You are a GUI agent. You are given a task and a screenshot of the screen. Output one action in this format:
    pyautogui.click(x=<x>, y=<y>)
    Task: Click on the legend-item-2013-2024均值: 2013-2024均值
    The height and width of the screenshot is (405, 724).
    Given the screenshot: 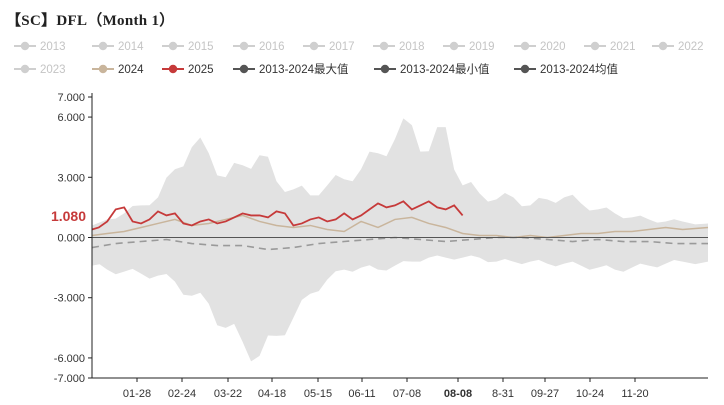 What is the action you would take?
    pyautogui.click(x=566, y=69)
    